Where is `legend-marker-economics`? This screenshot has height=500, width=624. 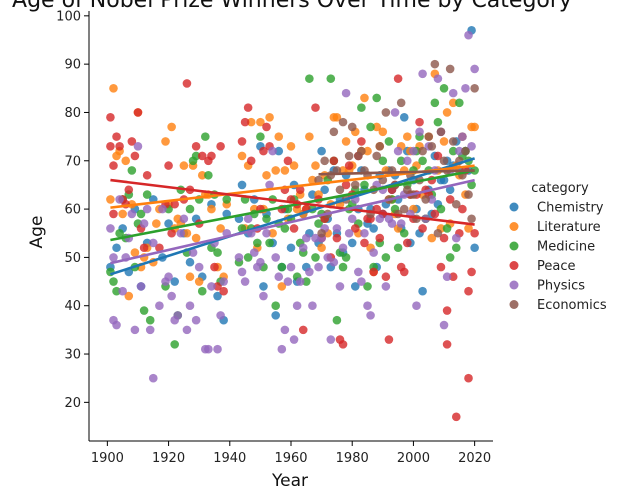
legend-marker-economics is located at coordinates (514, 304).